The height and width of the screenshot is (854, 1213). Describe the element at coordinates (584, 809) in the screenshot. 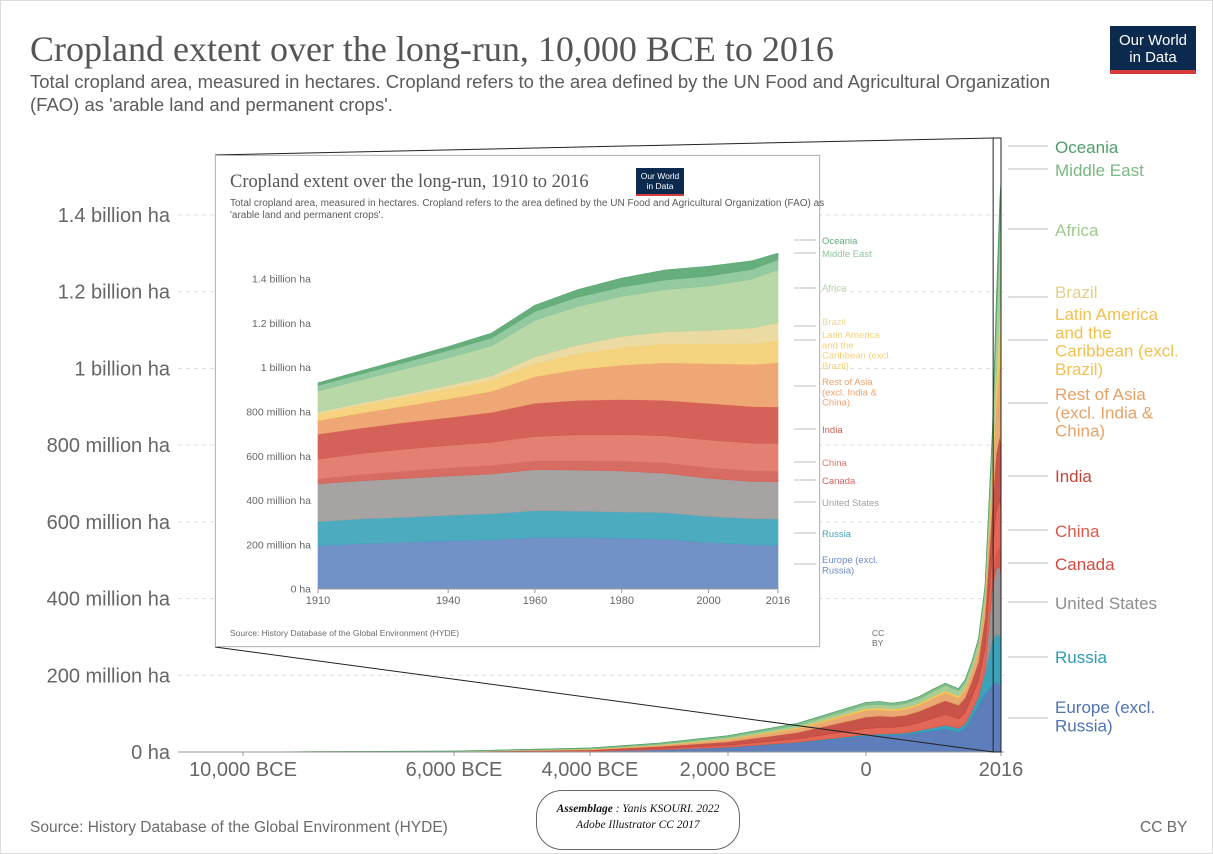

I see `credit-strong: Assemblage` at that location.